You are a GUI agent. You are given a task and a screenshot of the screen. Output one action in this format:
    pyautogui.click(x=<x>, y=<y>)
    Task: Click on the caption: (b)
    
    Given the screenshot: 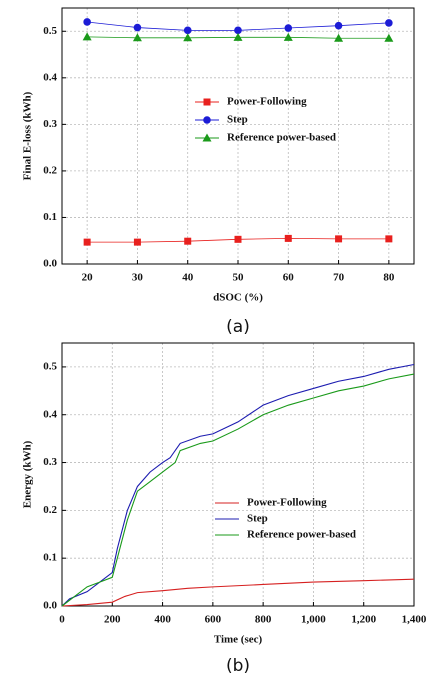 What is the action you would take?
    pyautogui.click(x=238, y=666)
    